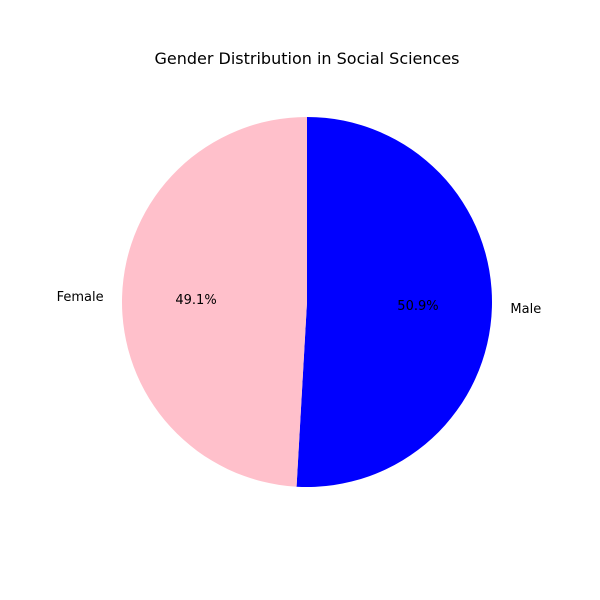 The width and height of the screenshot is (600, 600). Describe the element at coordinates (299, 303) in the screenshot. I see `pie-labels: Male 50.9% Female 49.1%` at that location.